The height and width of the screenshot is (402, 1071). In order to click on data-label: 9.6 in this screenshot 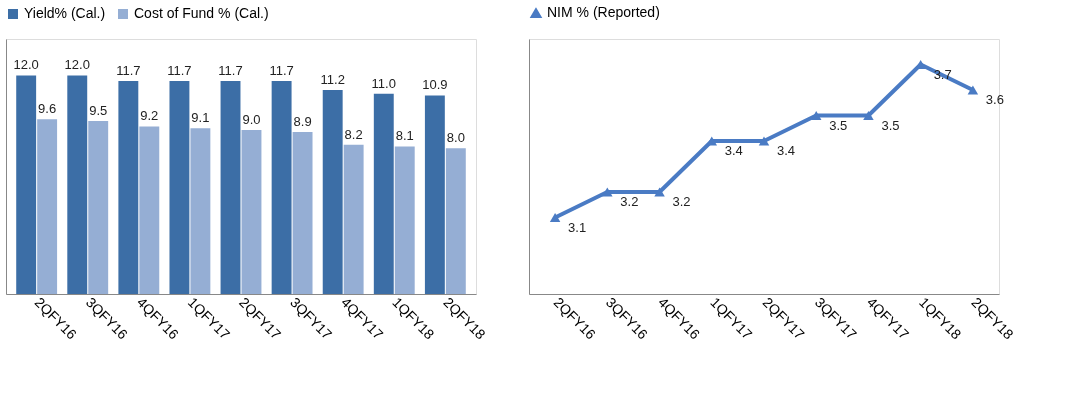, I will do `click(47, 109)`.